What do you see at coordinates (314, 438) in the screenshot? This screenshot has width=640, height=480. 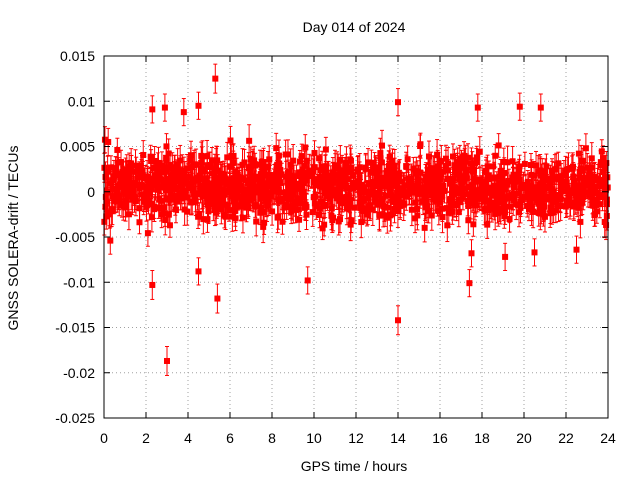 I see `x-tick-label: 10` at bounding box center [314, 438].